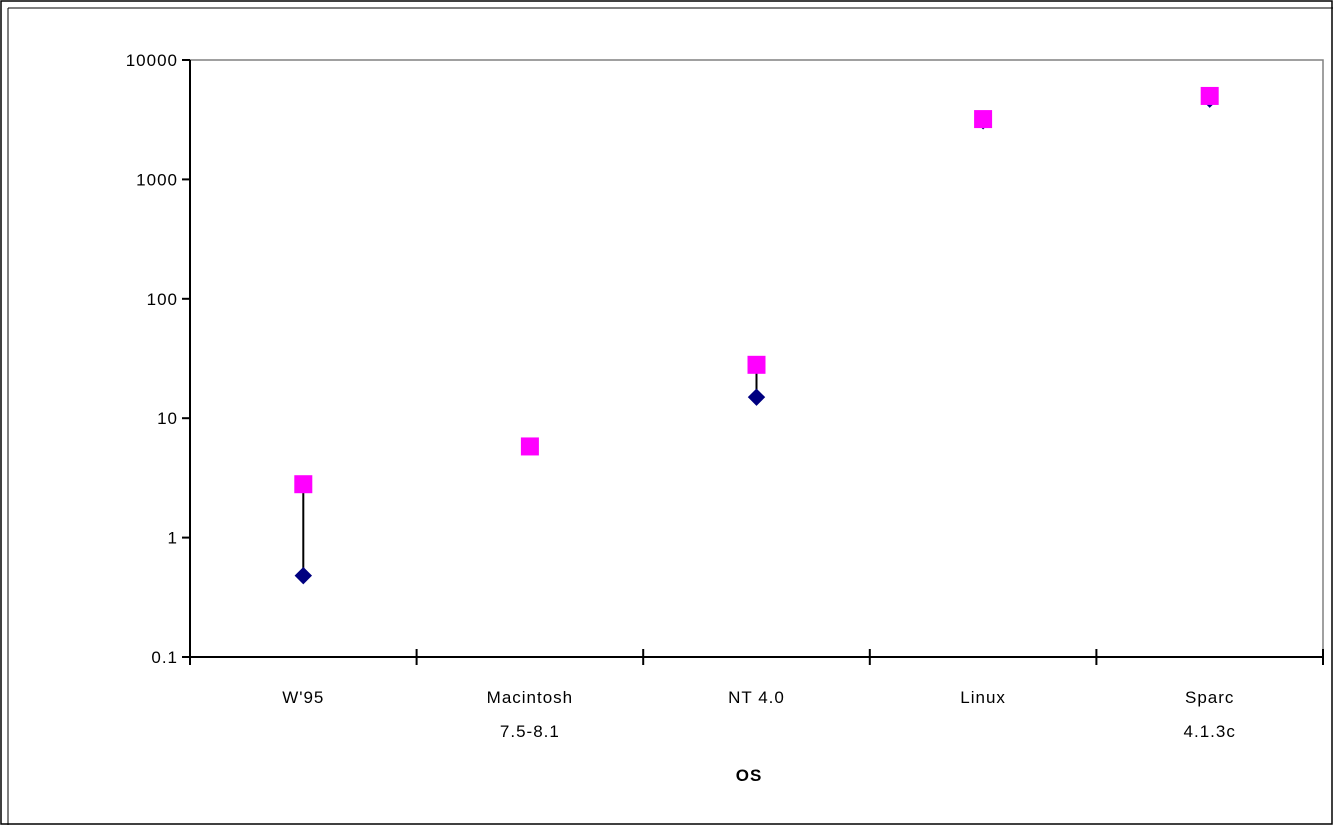 This screenshot has height=830, width=1333. What do you see at coordinates (164, 657) in the screenshot?
I see `y-tick-label: 0.1` at bounding box center [164, 657].